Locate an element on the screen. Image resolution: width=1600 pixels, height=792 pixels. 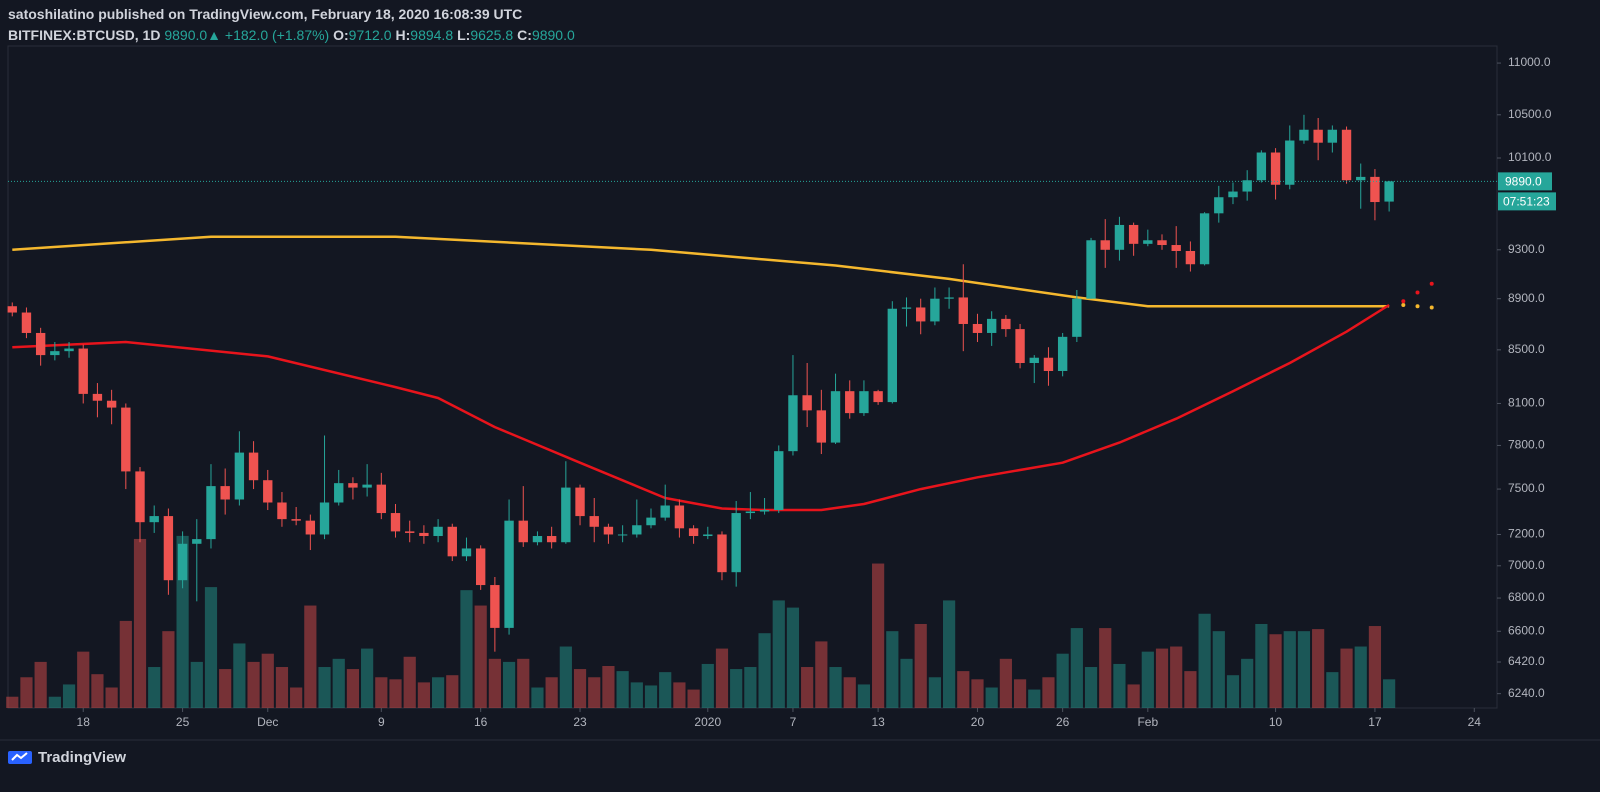
y-tick-label: 10100.0 is located at coordinates (1530, 157).